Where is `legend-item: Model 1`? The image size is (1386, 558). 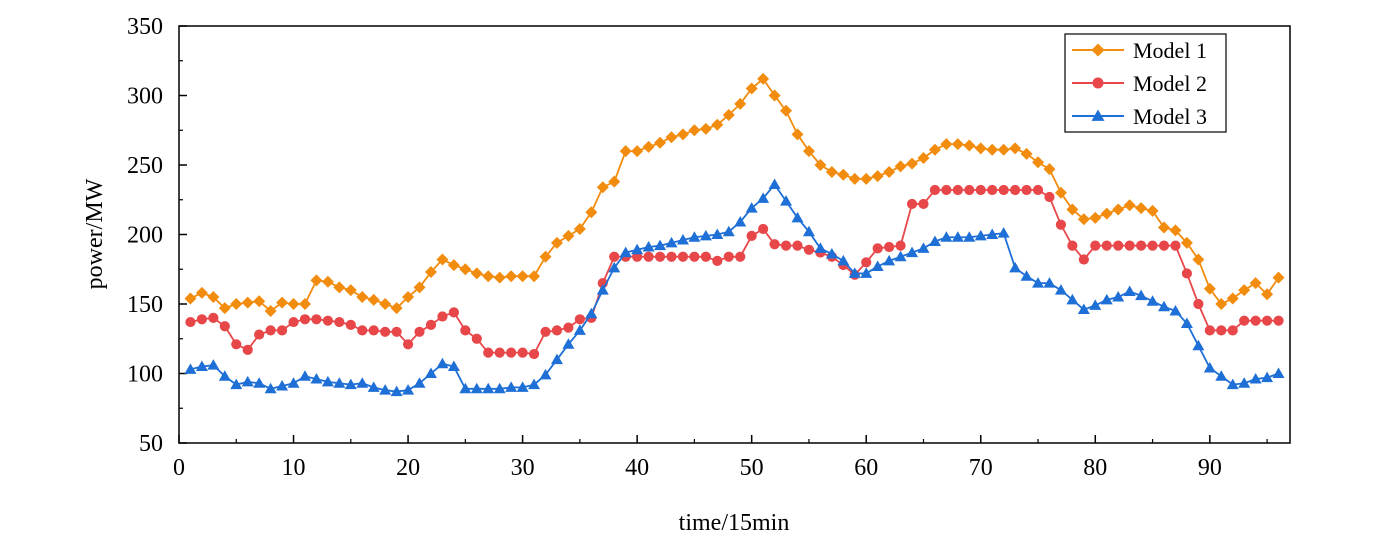
legend-item: Model 1 is located at coordinates (1139, 50).